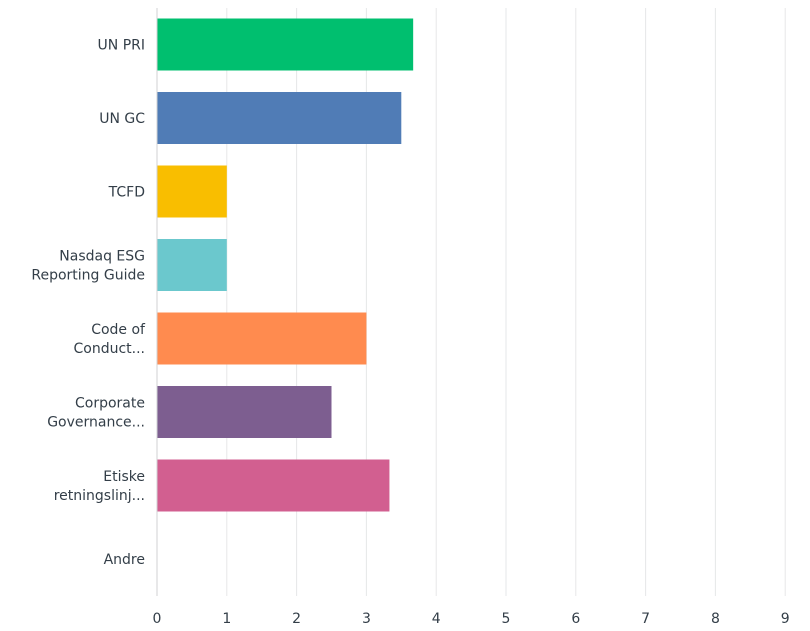 This screenshot has width=810, height=631. I want to click on category-label: Code of, so click(118, 330).